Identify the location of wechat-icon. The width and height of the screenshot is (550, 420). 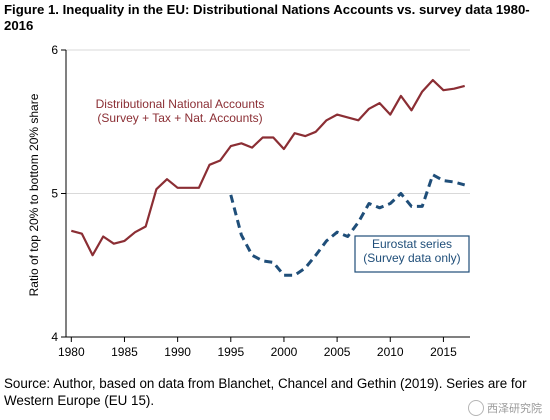
(476, 408).